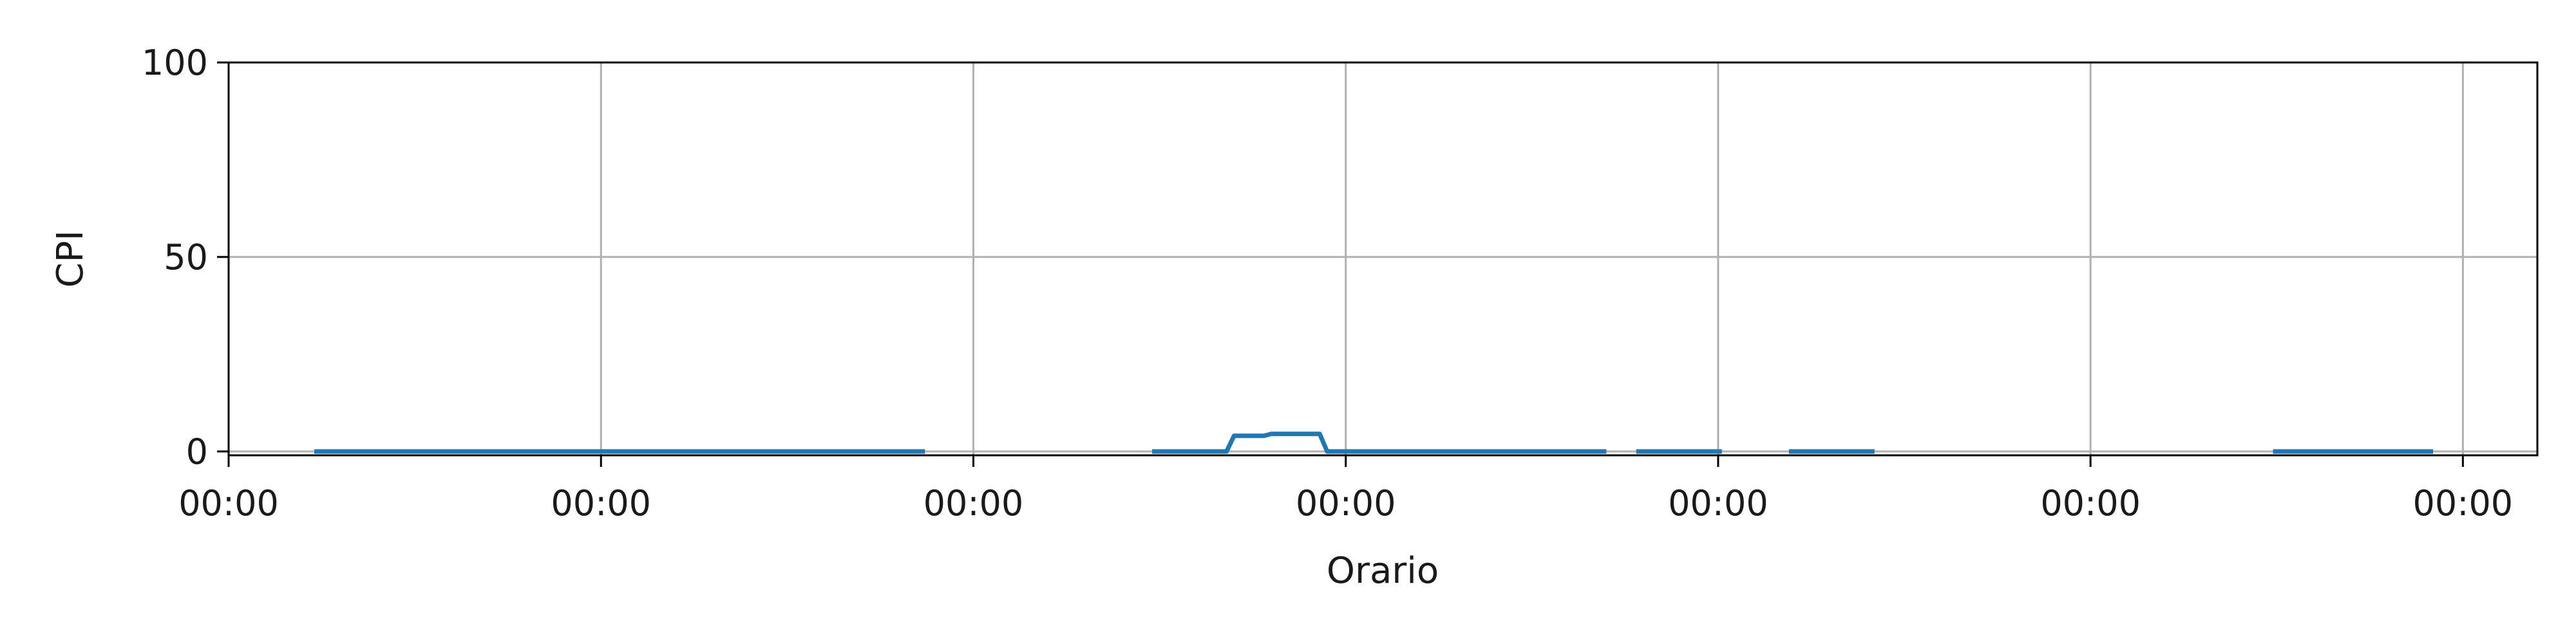 The height and width of the screenshot is (644, 2576). Describe the element at coordinates (186, 257) in the screenshot. I see `y-tick-label: 50` at that location.